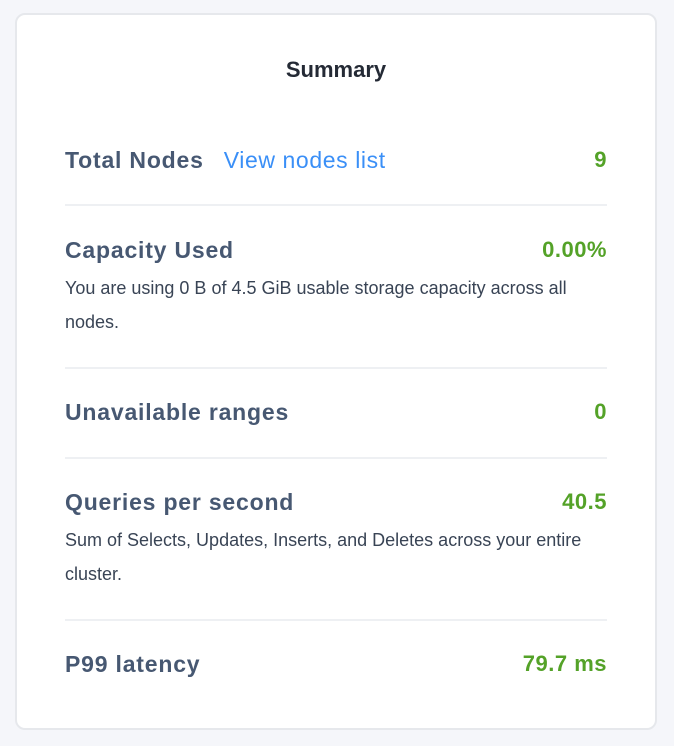 This screenshot has width=674, height=746. Describe the element at coordinates (584, 501) in the screenshot. I see `row-value: 40.5` at that location.